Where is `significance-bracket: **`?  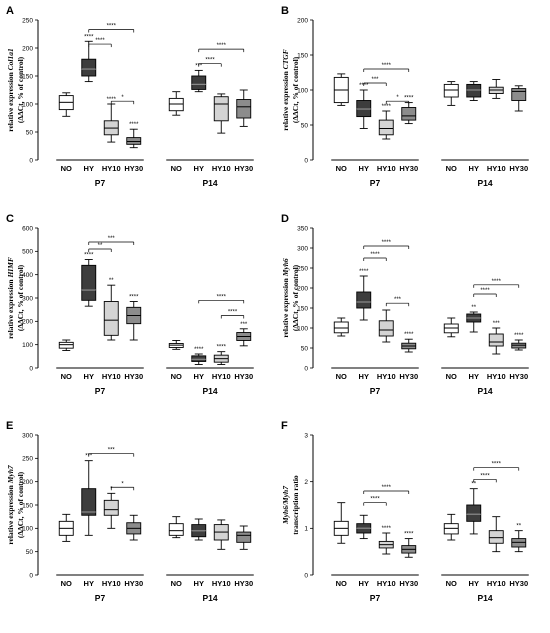 significance-bracket: ** is located at coordinates (100, 247).